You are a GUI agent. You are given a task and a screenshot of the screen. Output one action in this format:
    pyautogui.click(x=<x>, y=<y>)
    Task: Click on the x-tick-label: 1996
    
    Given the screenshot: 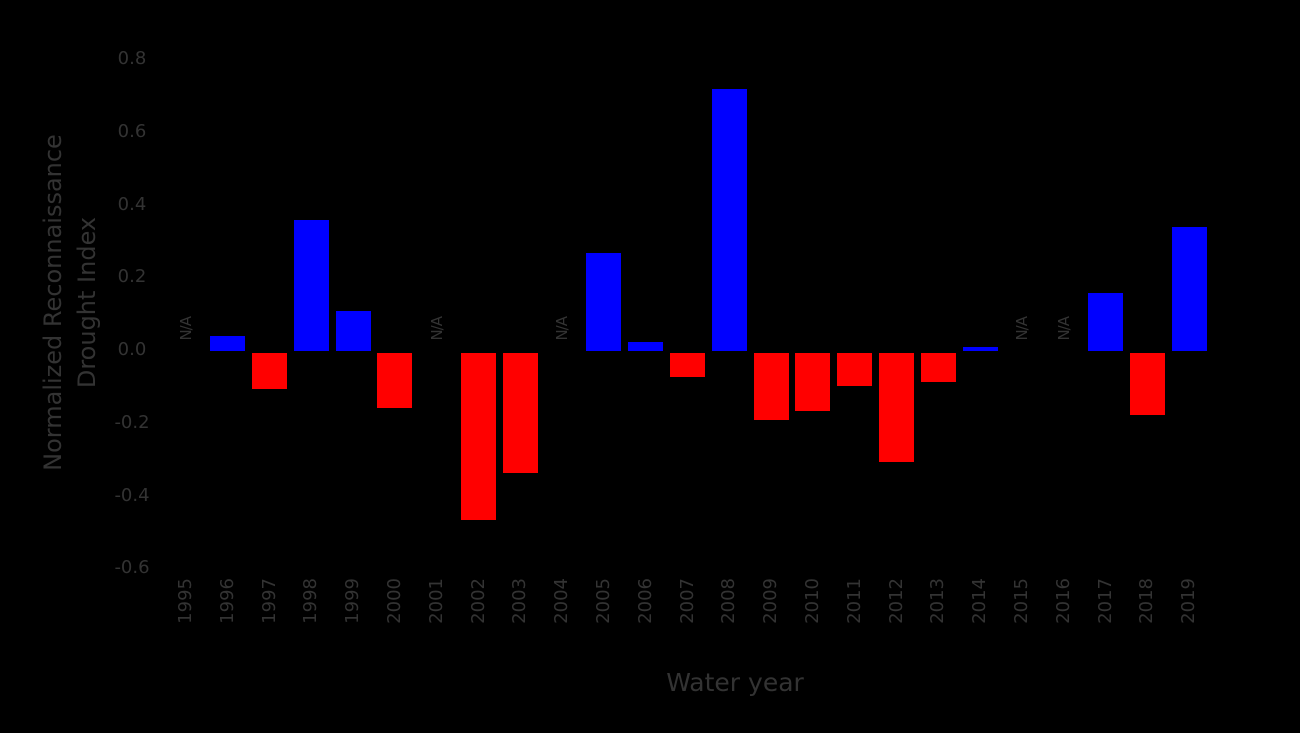 What is the action you would take?
    pyautogui.click(x=227, y=601)
    